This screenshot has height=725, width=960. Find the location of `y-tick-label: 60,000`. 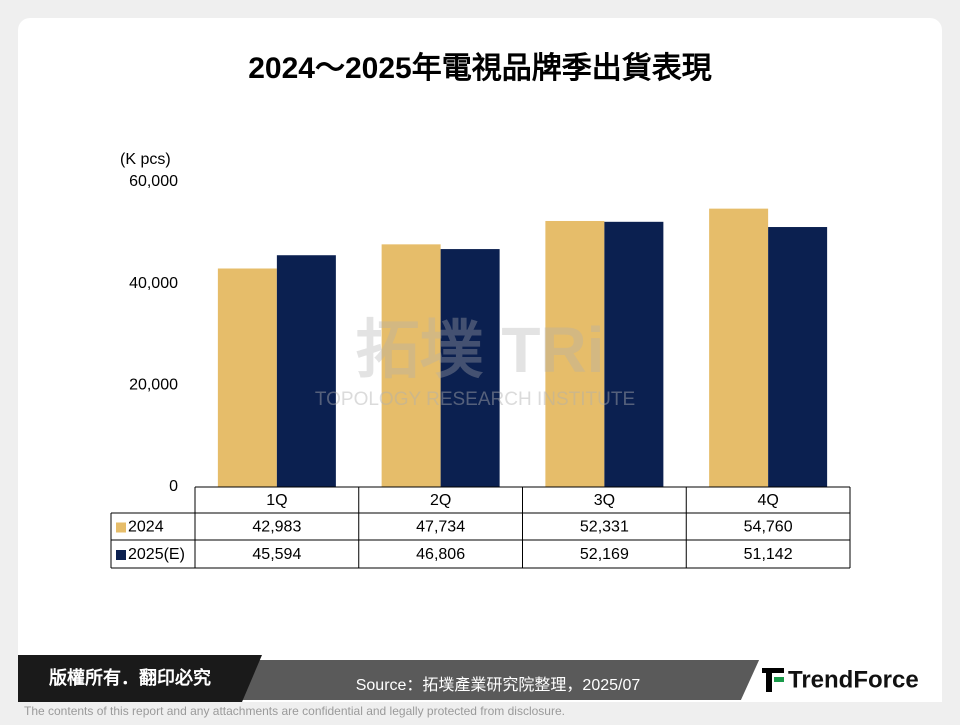

y-tick-label: 60,000 is located at coordinates (153, 181).